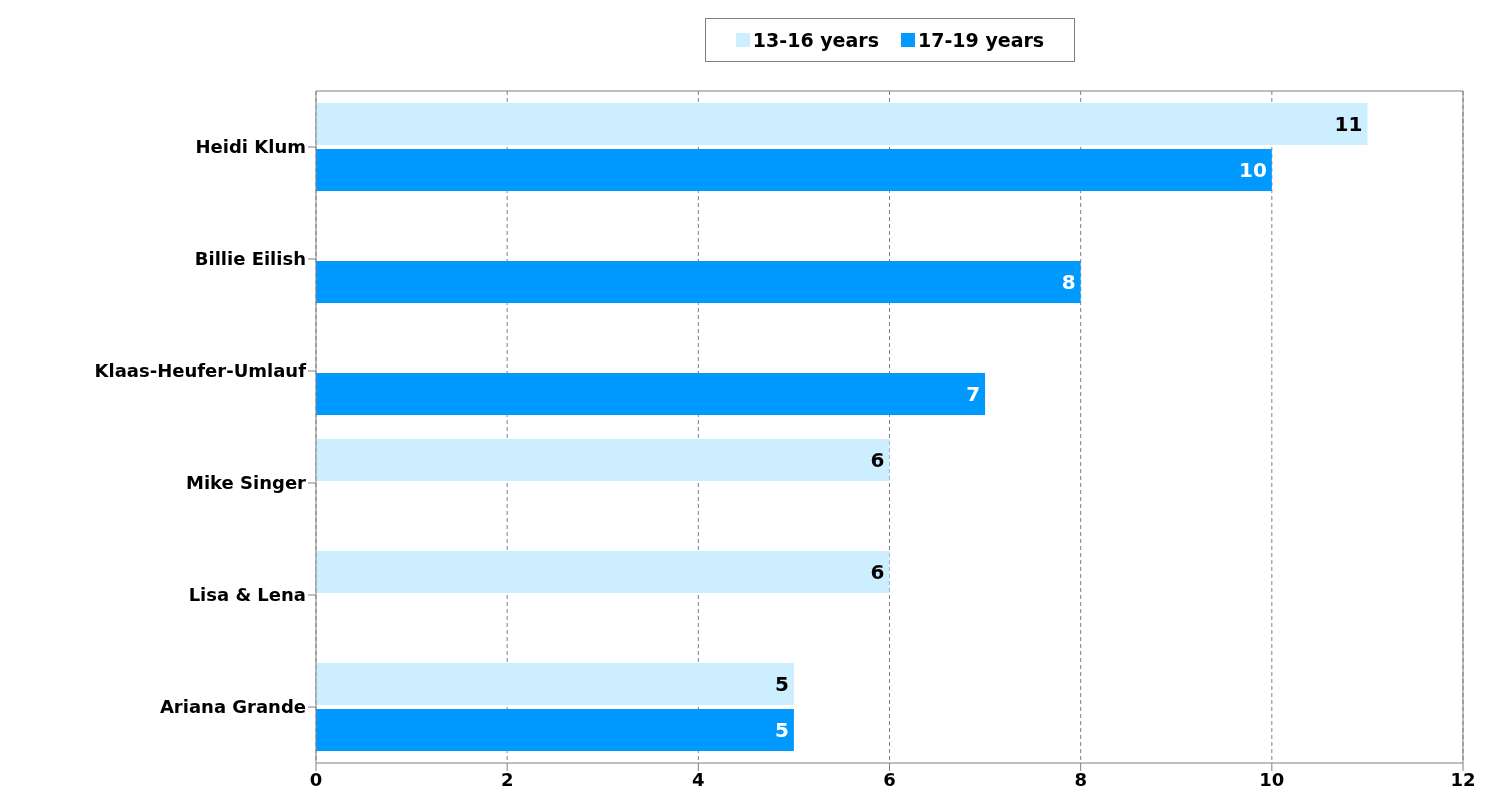  What do you see at coordinates (889, 779) in the screenshot?
I see `x-tick-label: 6` at bounding box center [889, 779].